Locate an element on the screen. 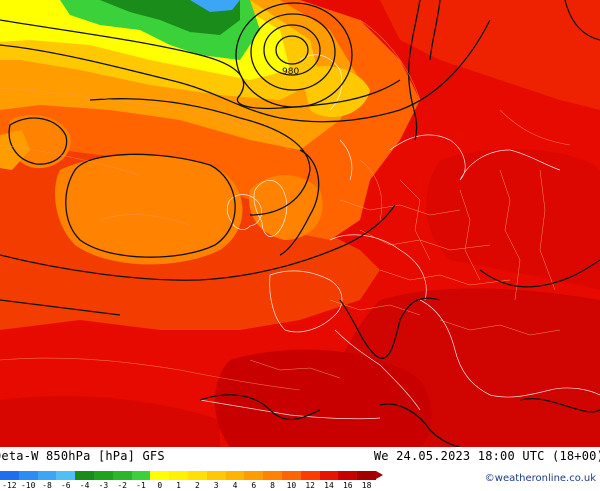 The width and height of the screenshot is (600, 491). contour-label: 980 is located at coordinates (290, 72).